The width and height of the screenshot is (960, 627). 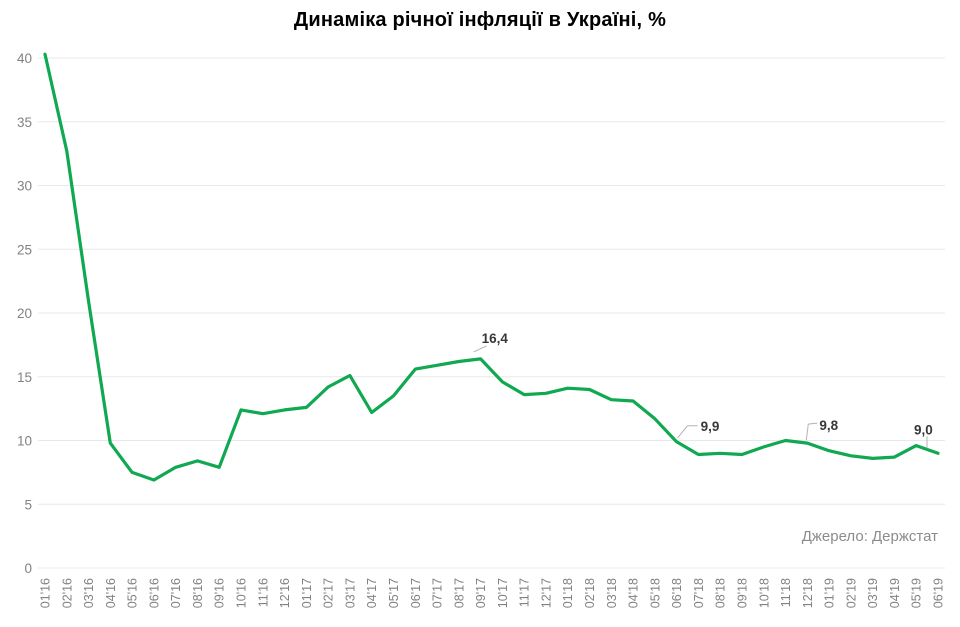 What do you see at coordinates (372, 593) in the screenshot?
I see `x-axis-label: 04'17` at bounding box center [372, 593].